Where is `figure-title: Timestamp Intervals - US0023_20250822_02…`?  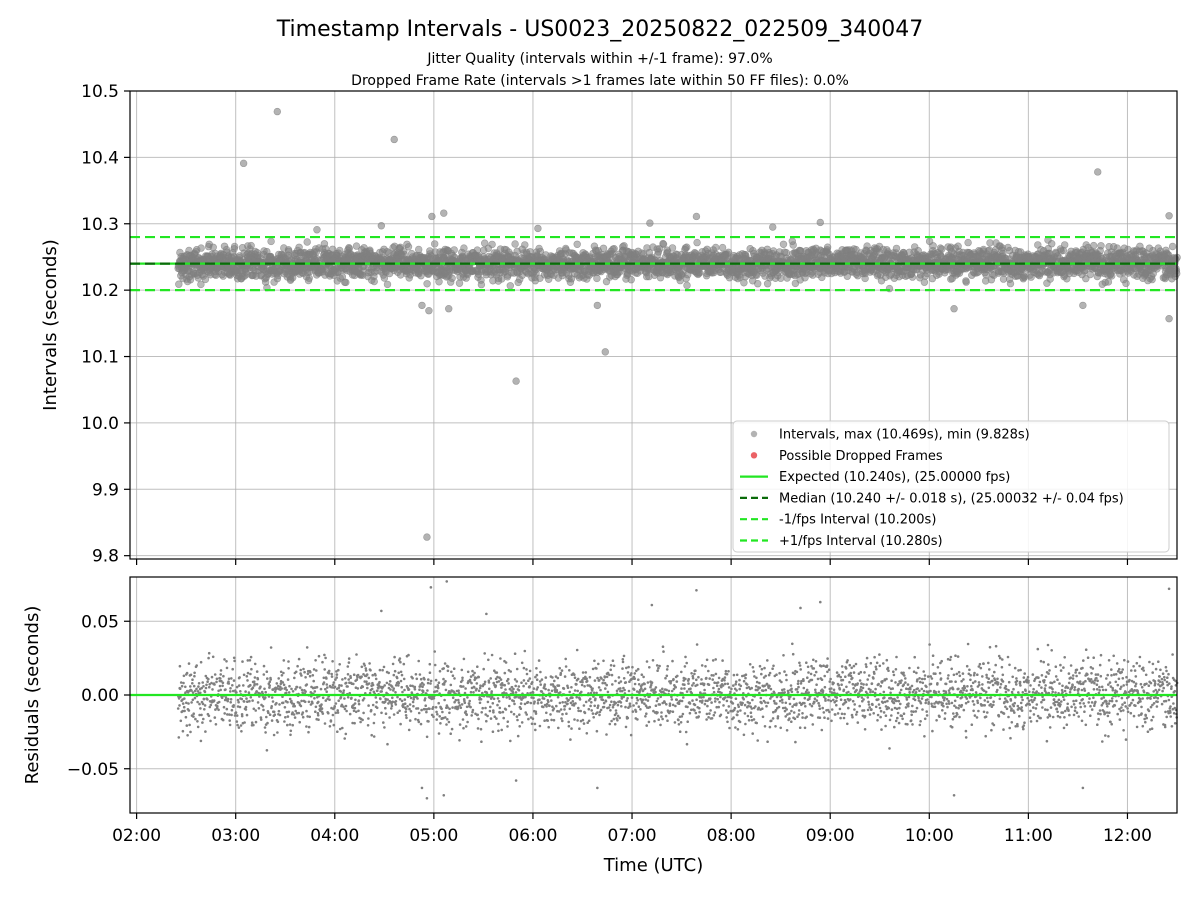
figure-title: Timestamp Intervals - US0023_20250822_02… is located at coordinates (599, 29).